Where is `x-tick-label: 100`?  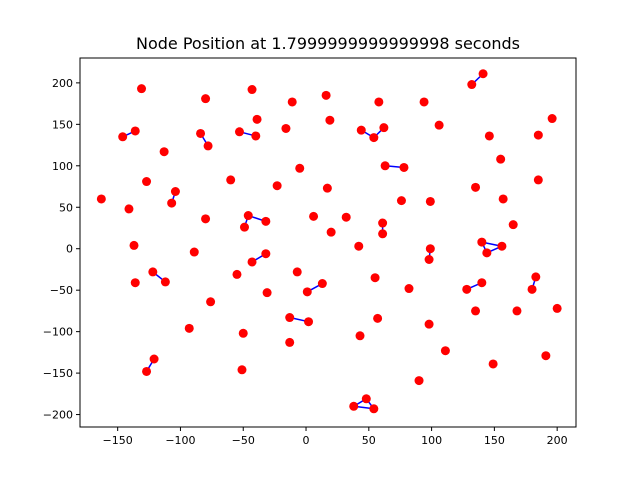 x-tick-label: 100 is located at coordinates (431, 440).